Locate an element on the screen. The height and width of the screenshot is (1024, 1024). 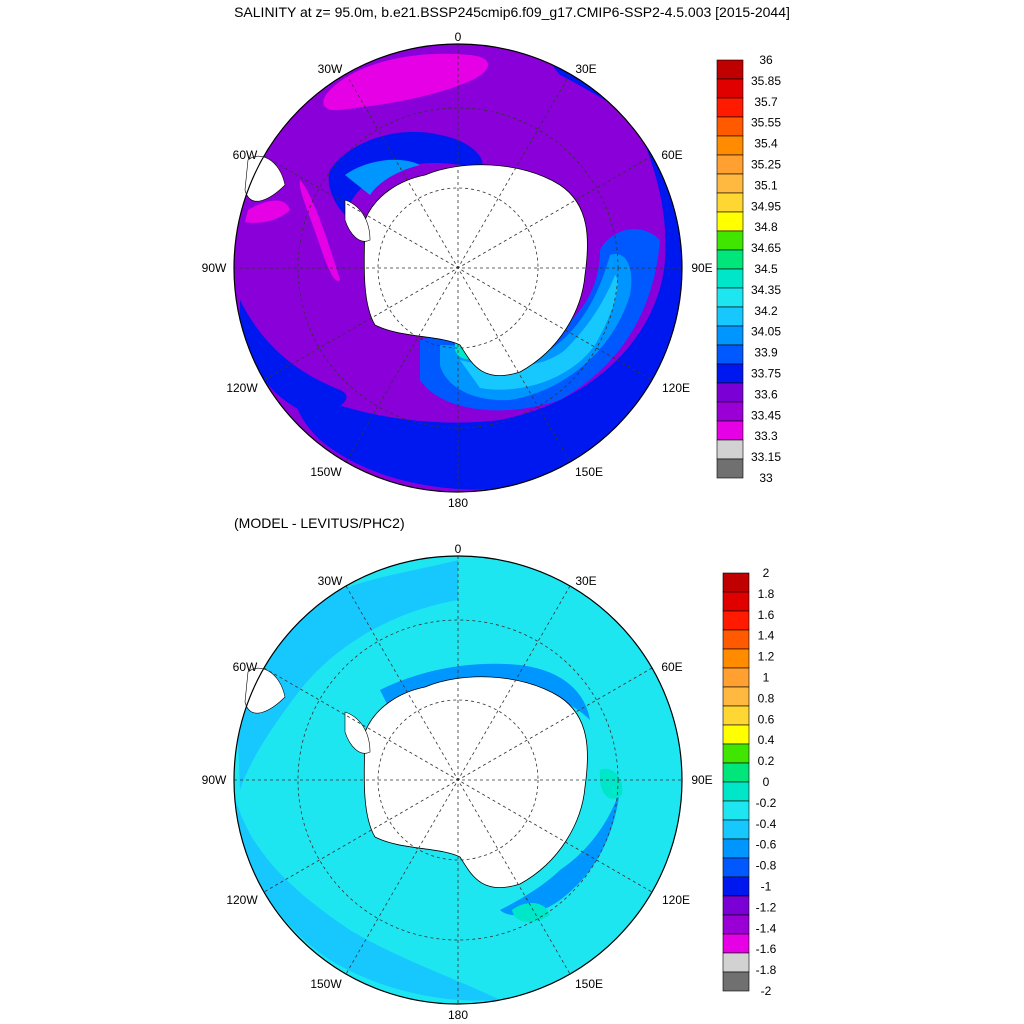
colorbar-label: 35.4 is located at coordinates (766, 144).